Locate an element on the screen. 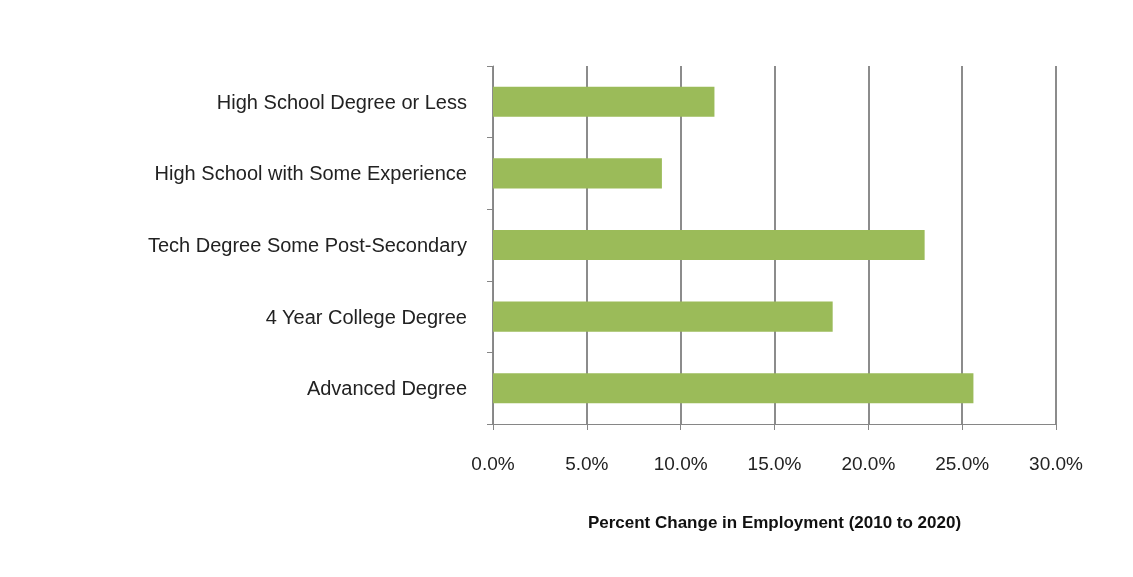 The image size is (1133, 577). y-tick-label: Advanced Degree is located at coordinates (386, 388).